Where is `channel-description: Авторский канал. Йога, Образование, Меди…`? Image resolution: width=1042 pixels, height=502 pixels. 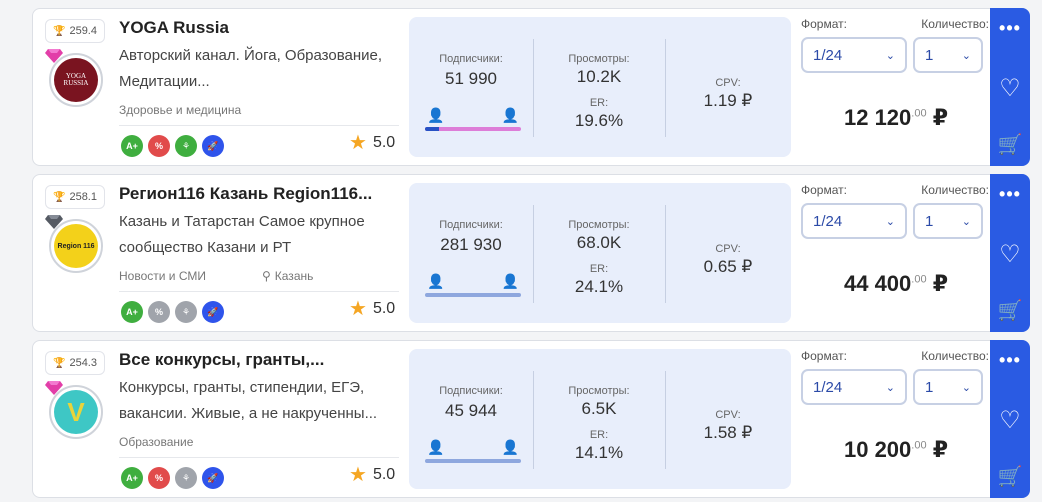 channel-description: Авторский канал. Йога, Образование, Меди… is located at coordinates (251, 68).